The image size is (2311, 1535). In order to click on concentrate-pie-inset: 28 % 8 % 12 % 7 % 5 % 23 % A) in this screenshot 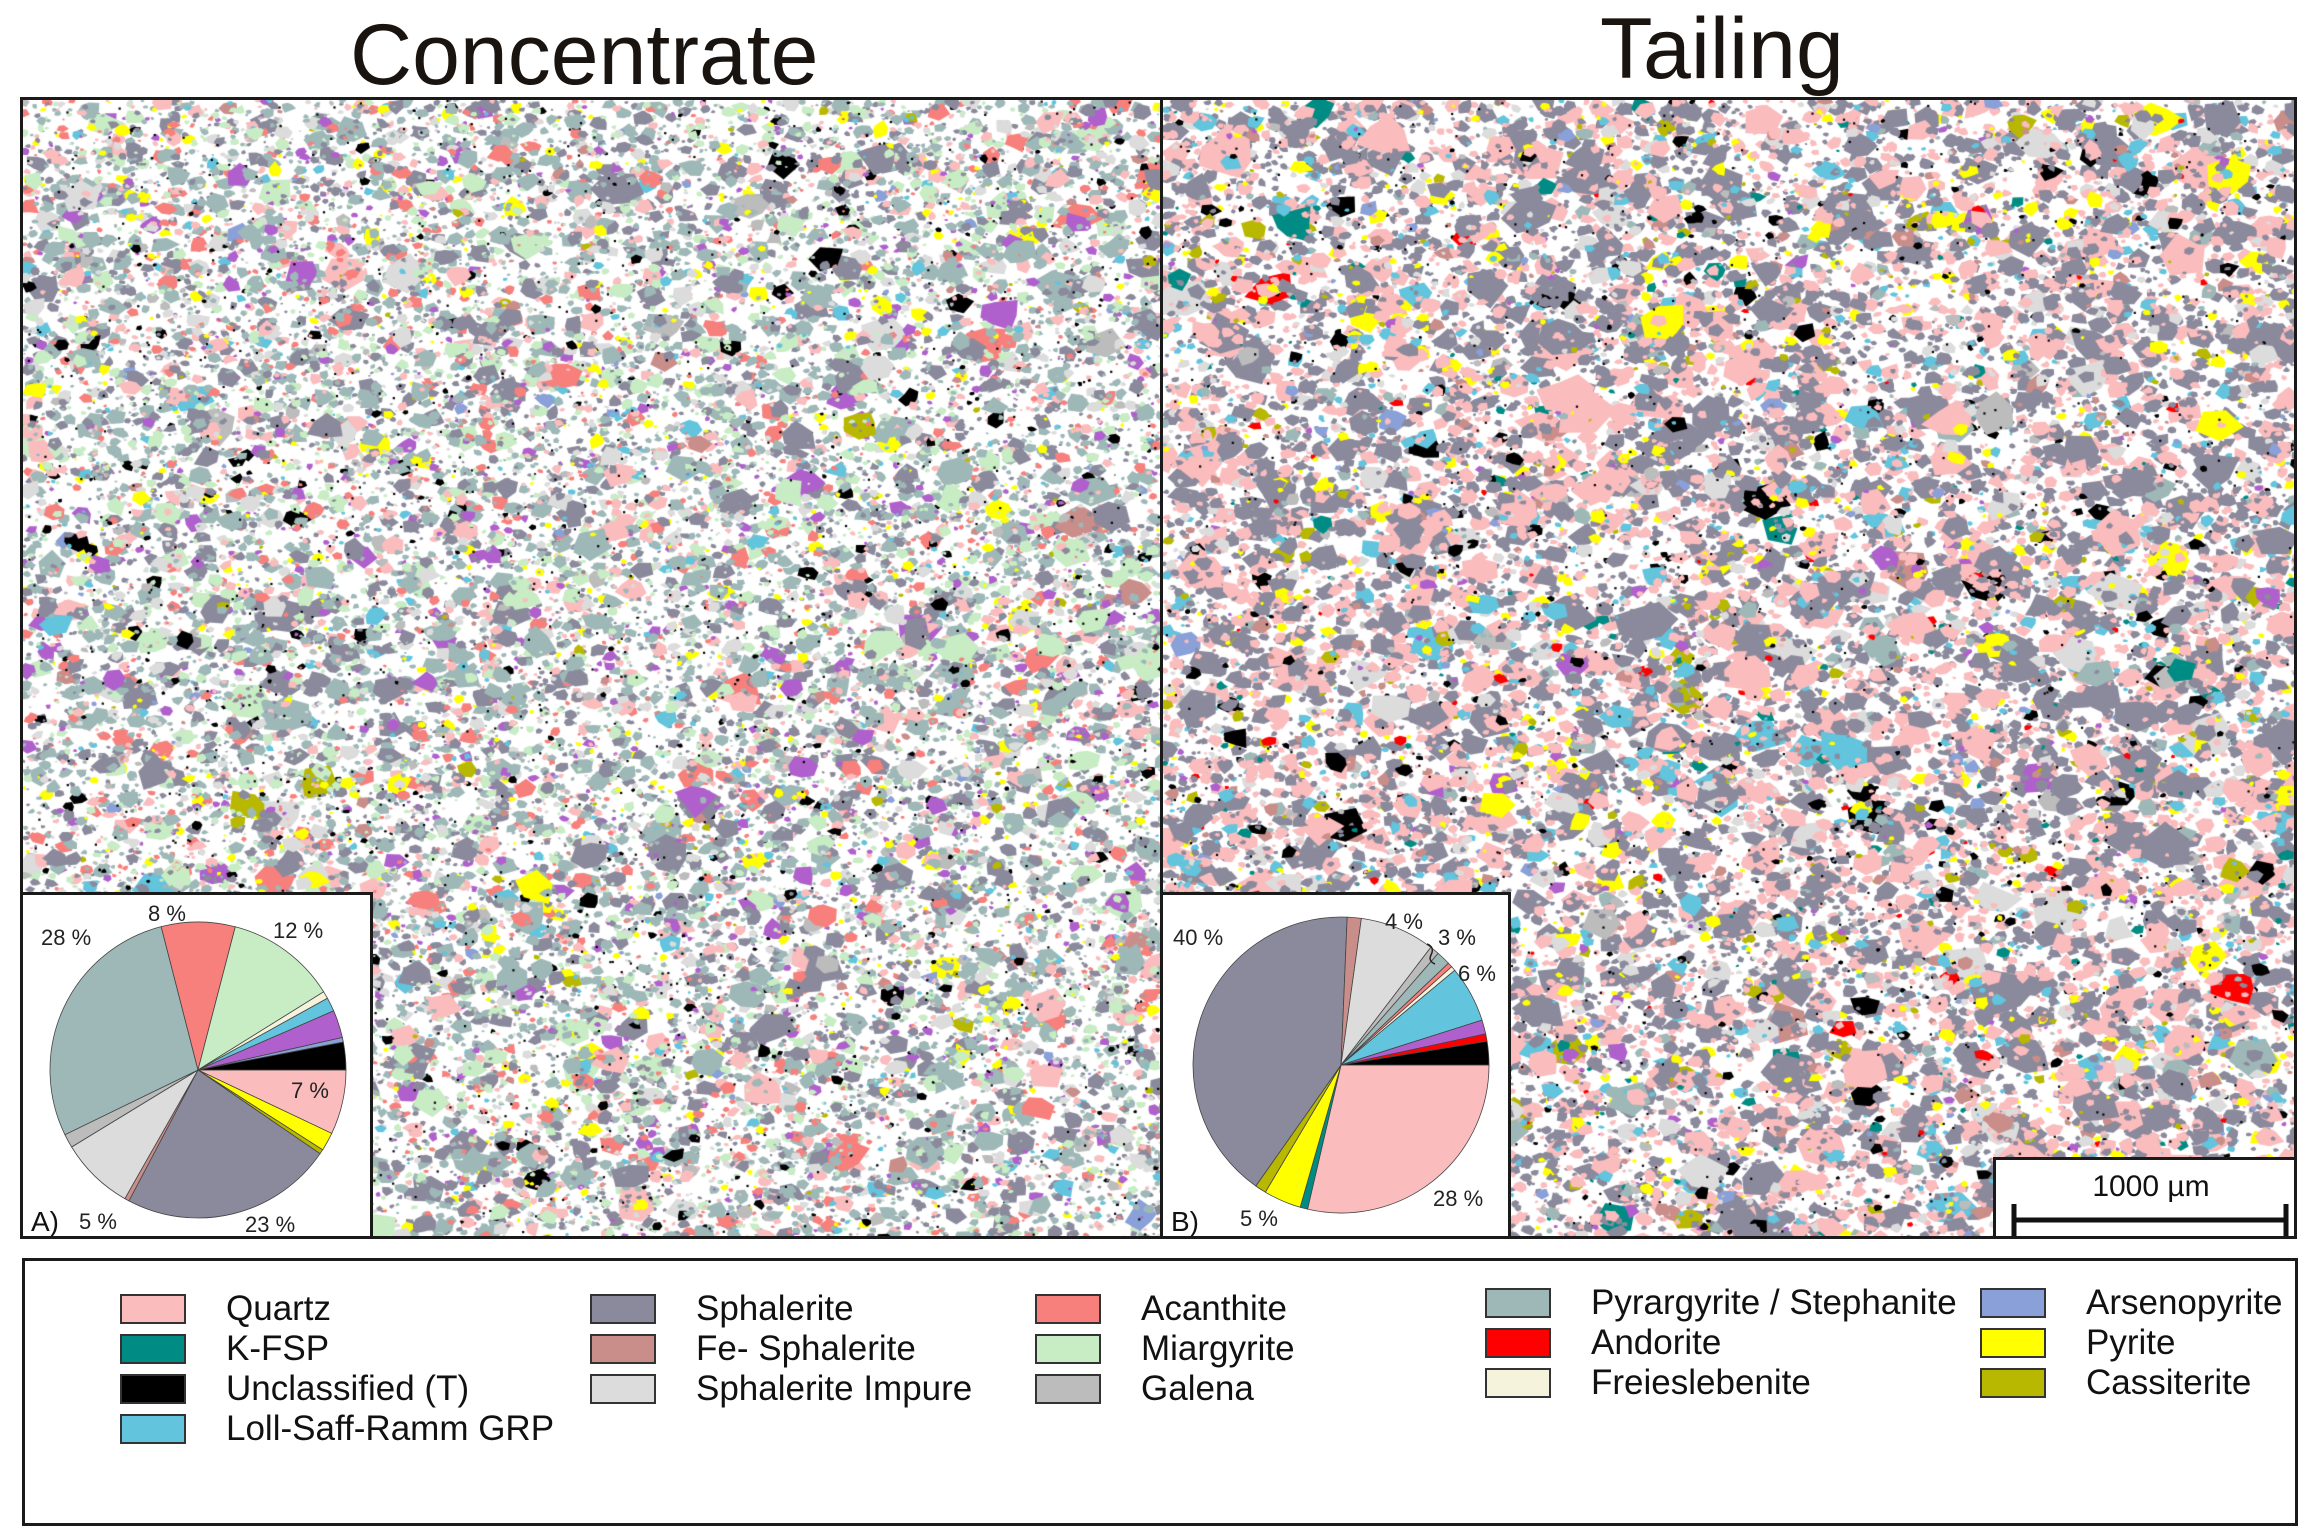, I will do `click(198, 1064)`.